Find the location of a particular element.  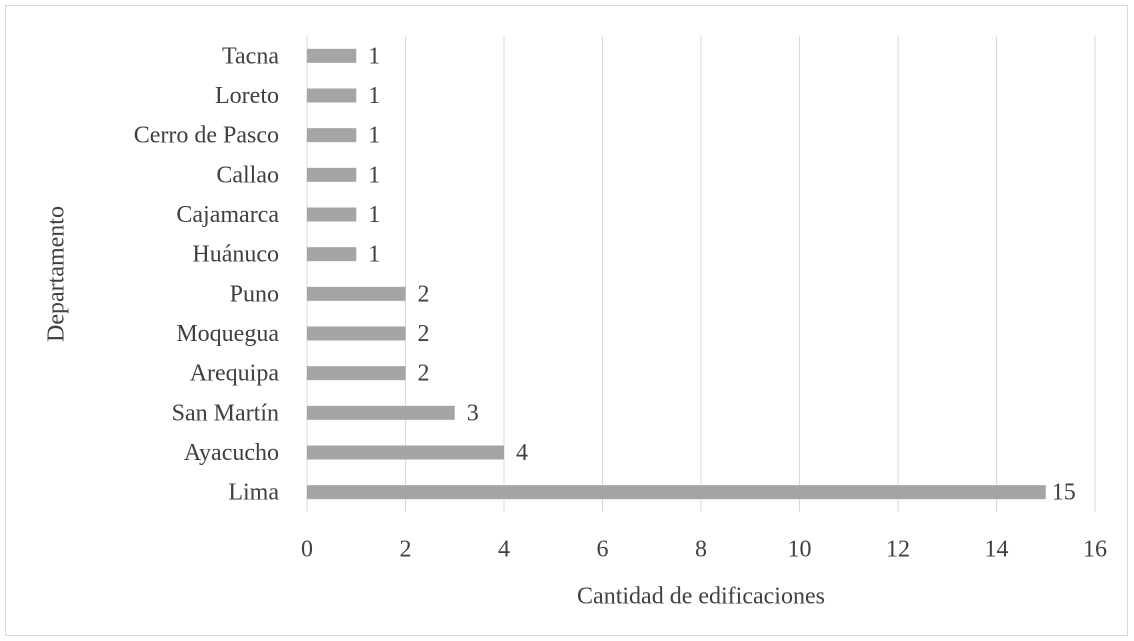

x-tick-label: 2 is located at coordinates (406, 550).